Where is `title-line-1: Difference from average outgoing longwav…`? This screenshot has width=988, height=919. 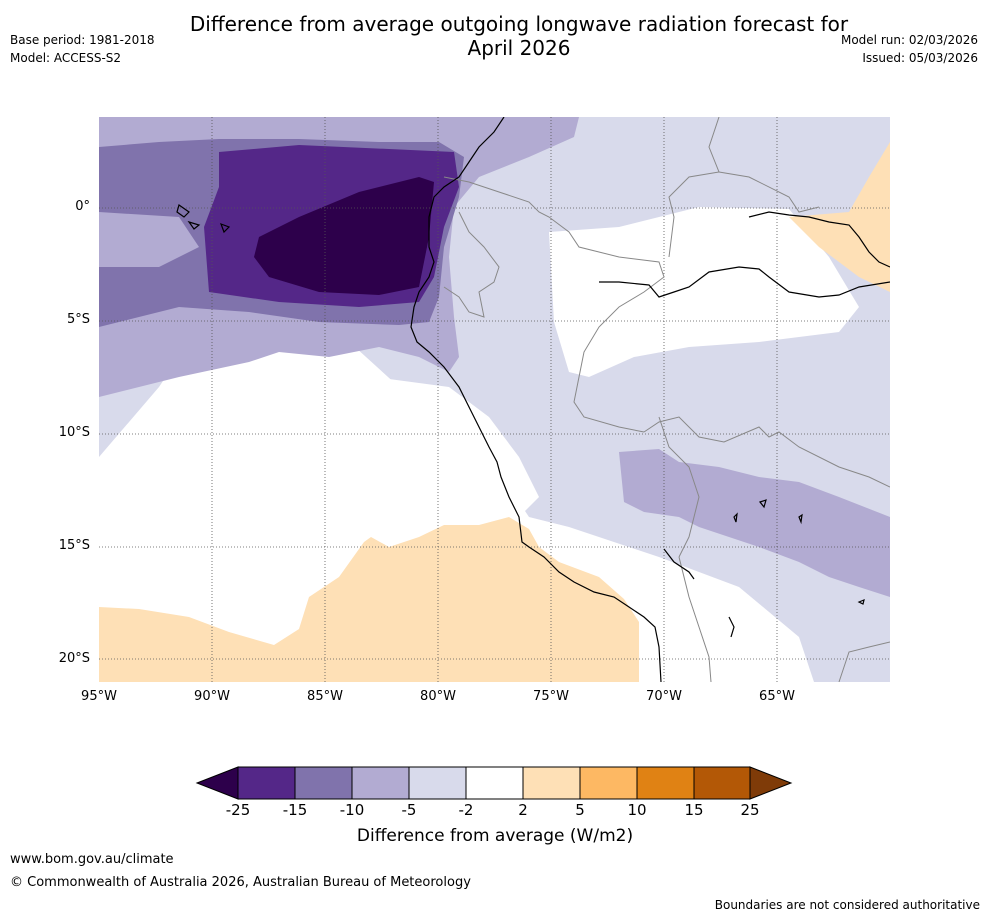
title-line-1: Difference from average outgoing longwav… is located at coordinates (519, 24).